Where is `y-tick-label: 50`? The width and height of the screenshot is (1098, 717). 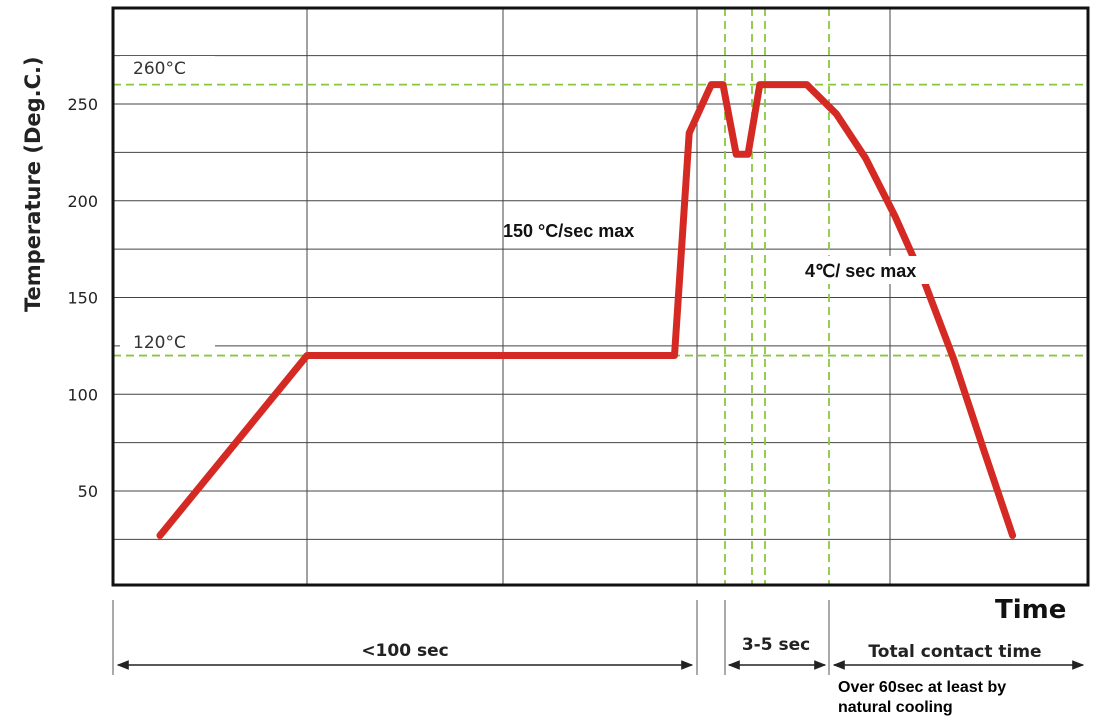 y-tick-label: 50 is located at coordinates (88, 491).